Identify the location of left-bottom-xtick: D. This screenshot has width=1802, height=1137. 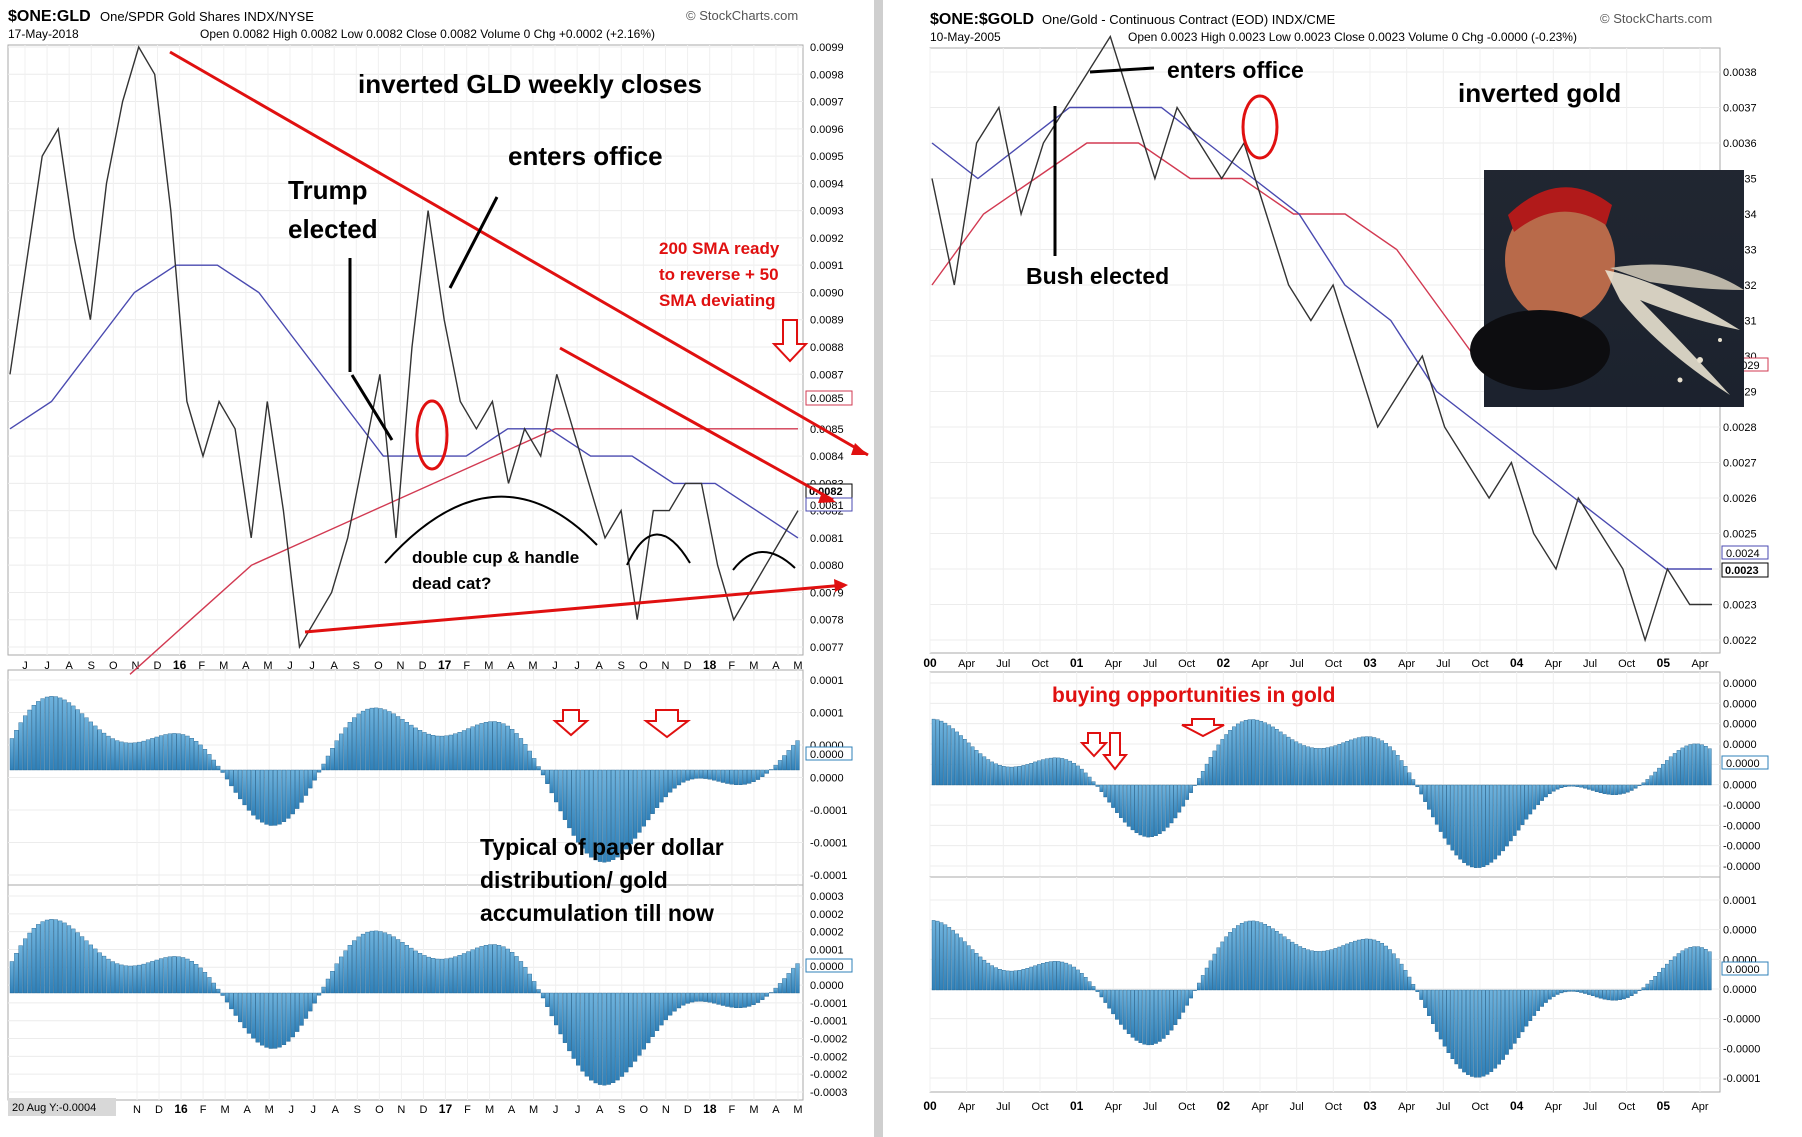
(423, 1110).